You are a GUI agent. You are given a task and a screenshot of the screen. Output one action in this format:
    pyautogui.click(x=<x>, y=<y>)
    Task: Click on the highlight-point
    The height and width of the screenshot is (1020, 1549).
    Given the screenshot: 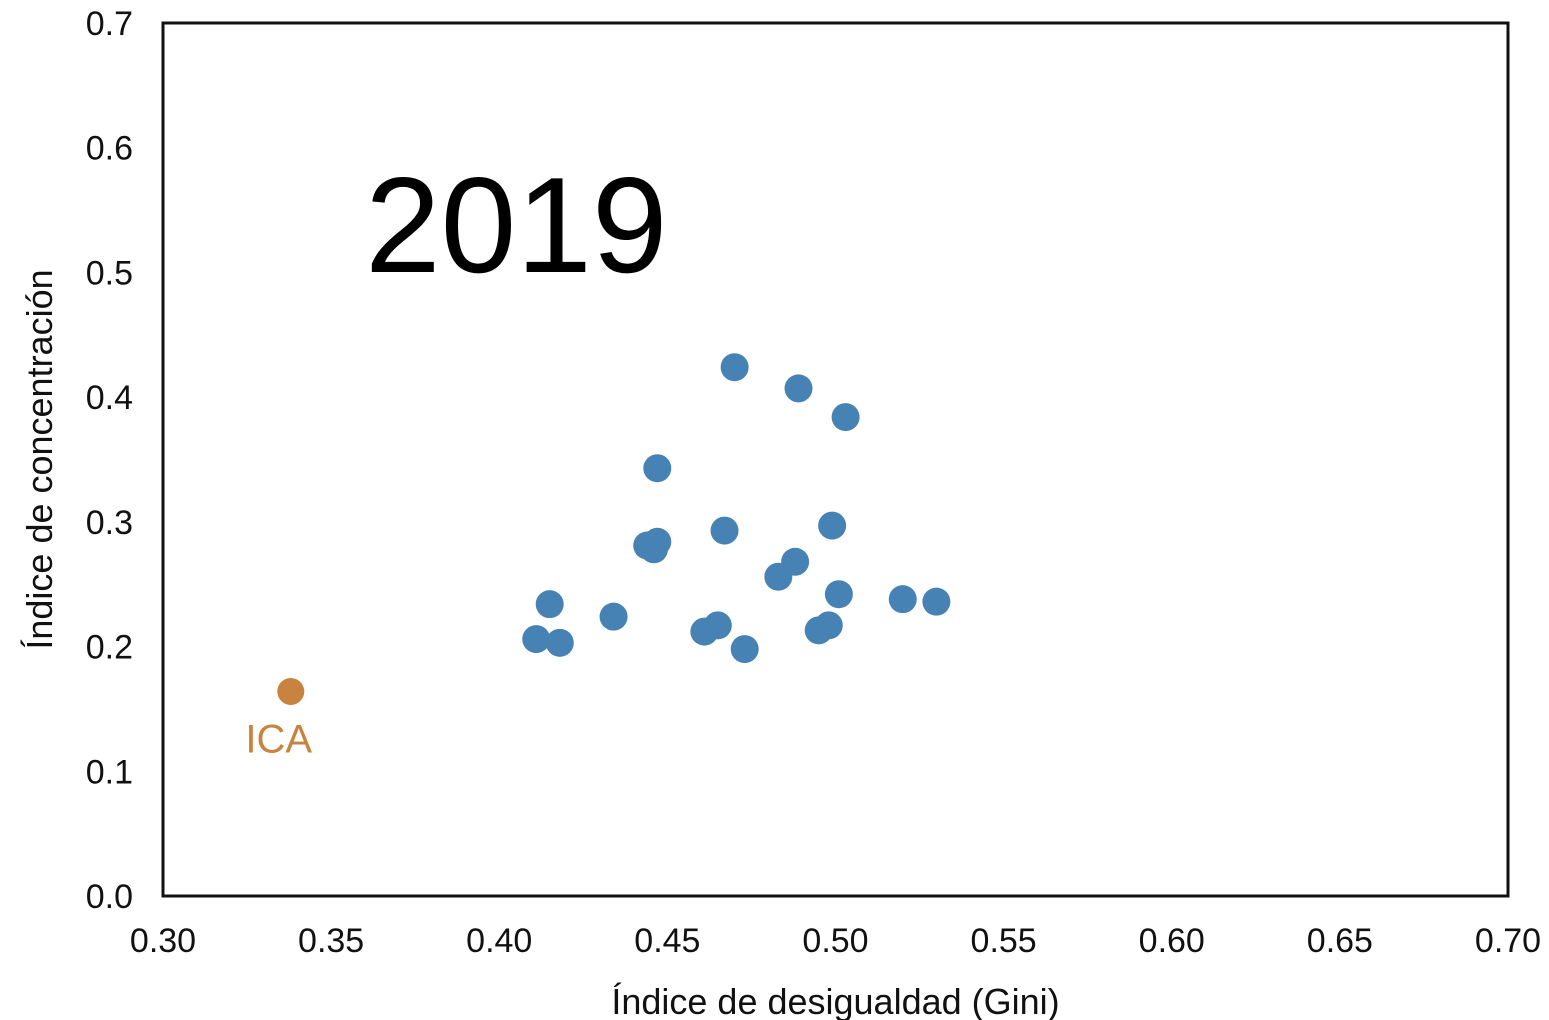 What is the action you would take?
    pyautogui.click(x=291, y=691)
    